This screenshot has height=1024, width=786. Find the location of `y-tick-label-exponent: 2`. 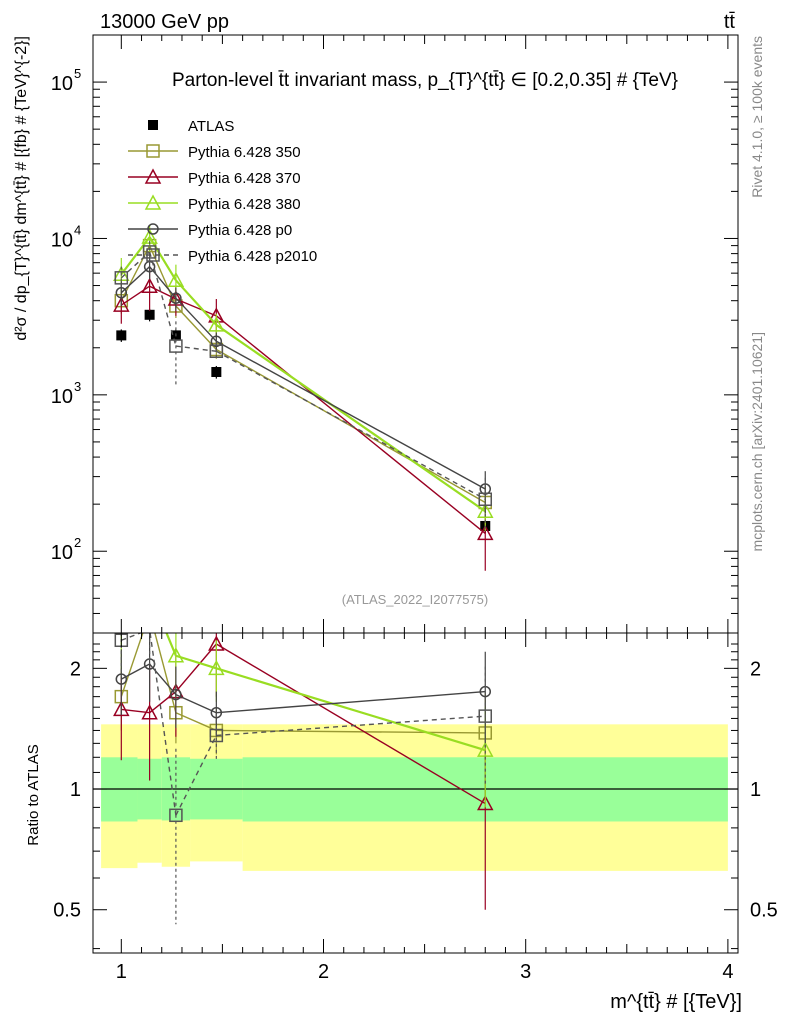

y-tick-label-exponent: 2 is located at coordinates (77, 542).